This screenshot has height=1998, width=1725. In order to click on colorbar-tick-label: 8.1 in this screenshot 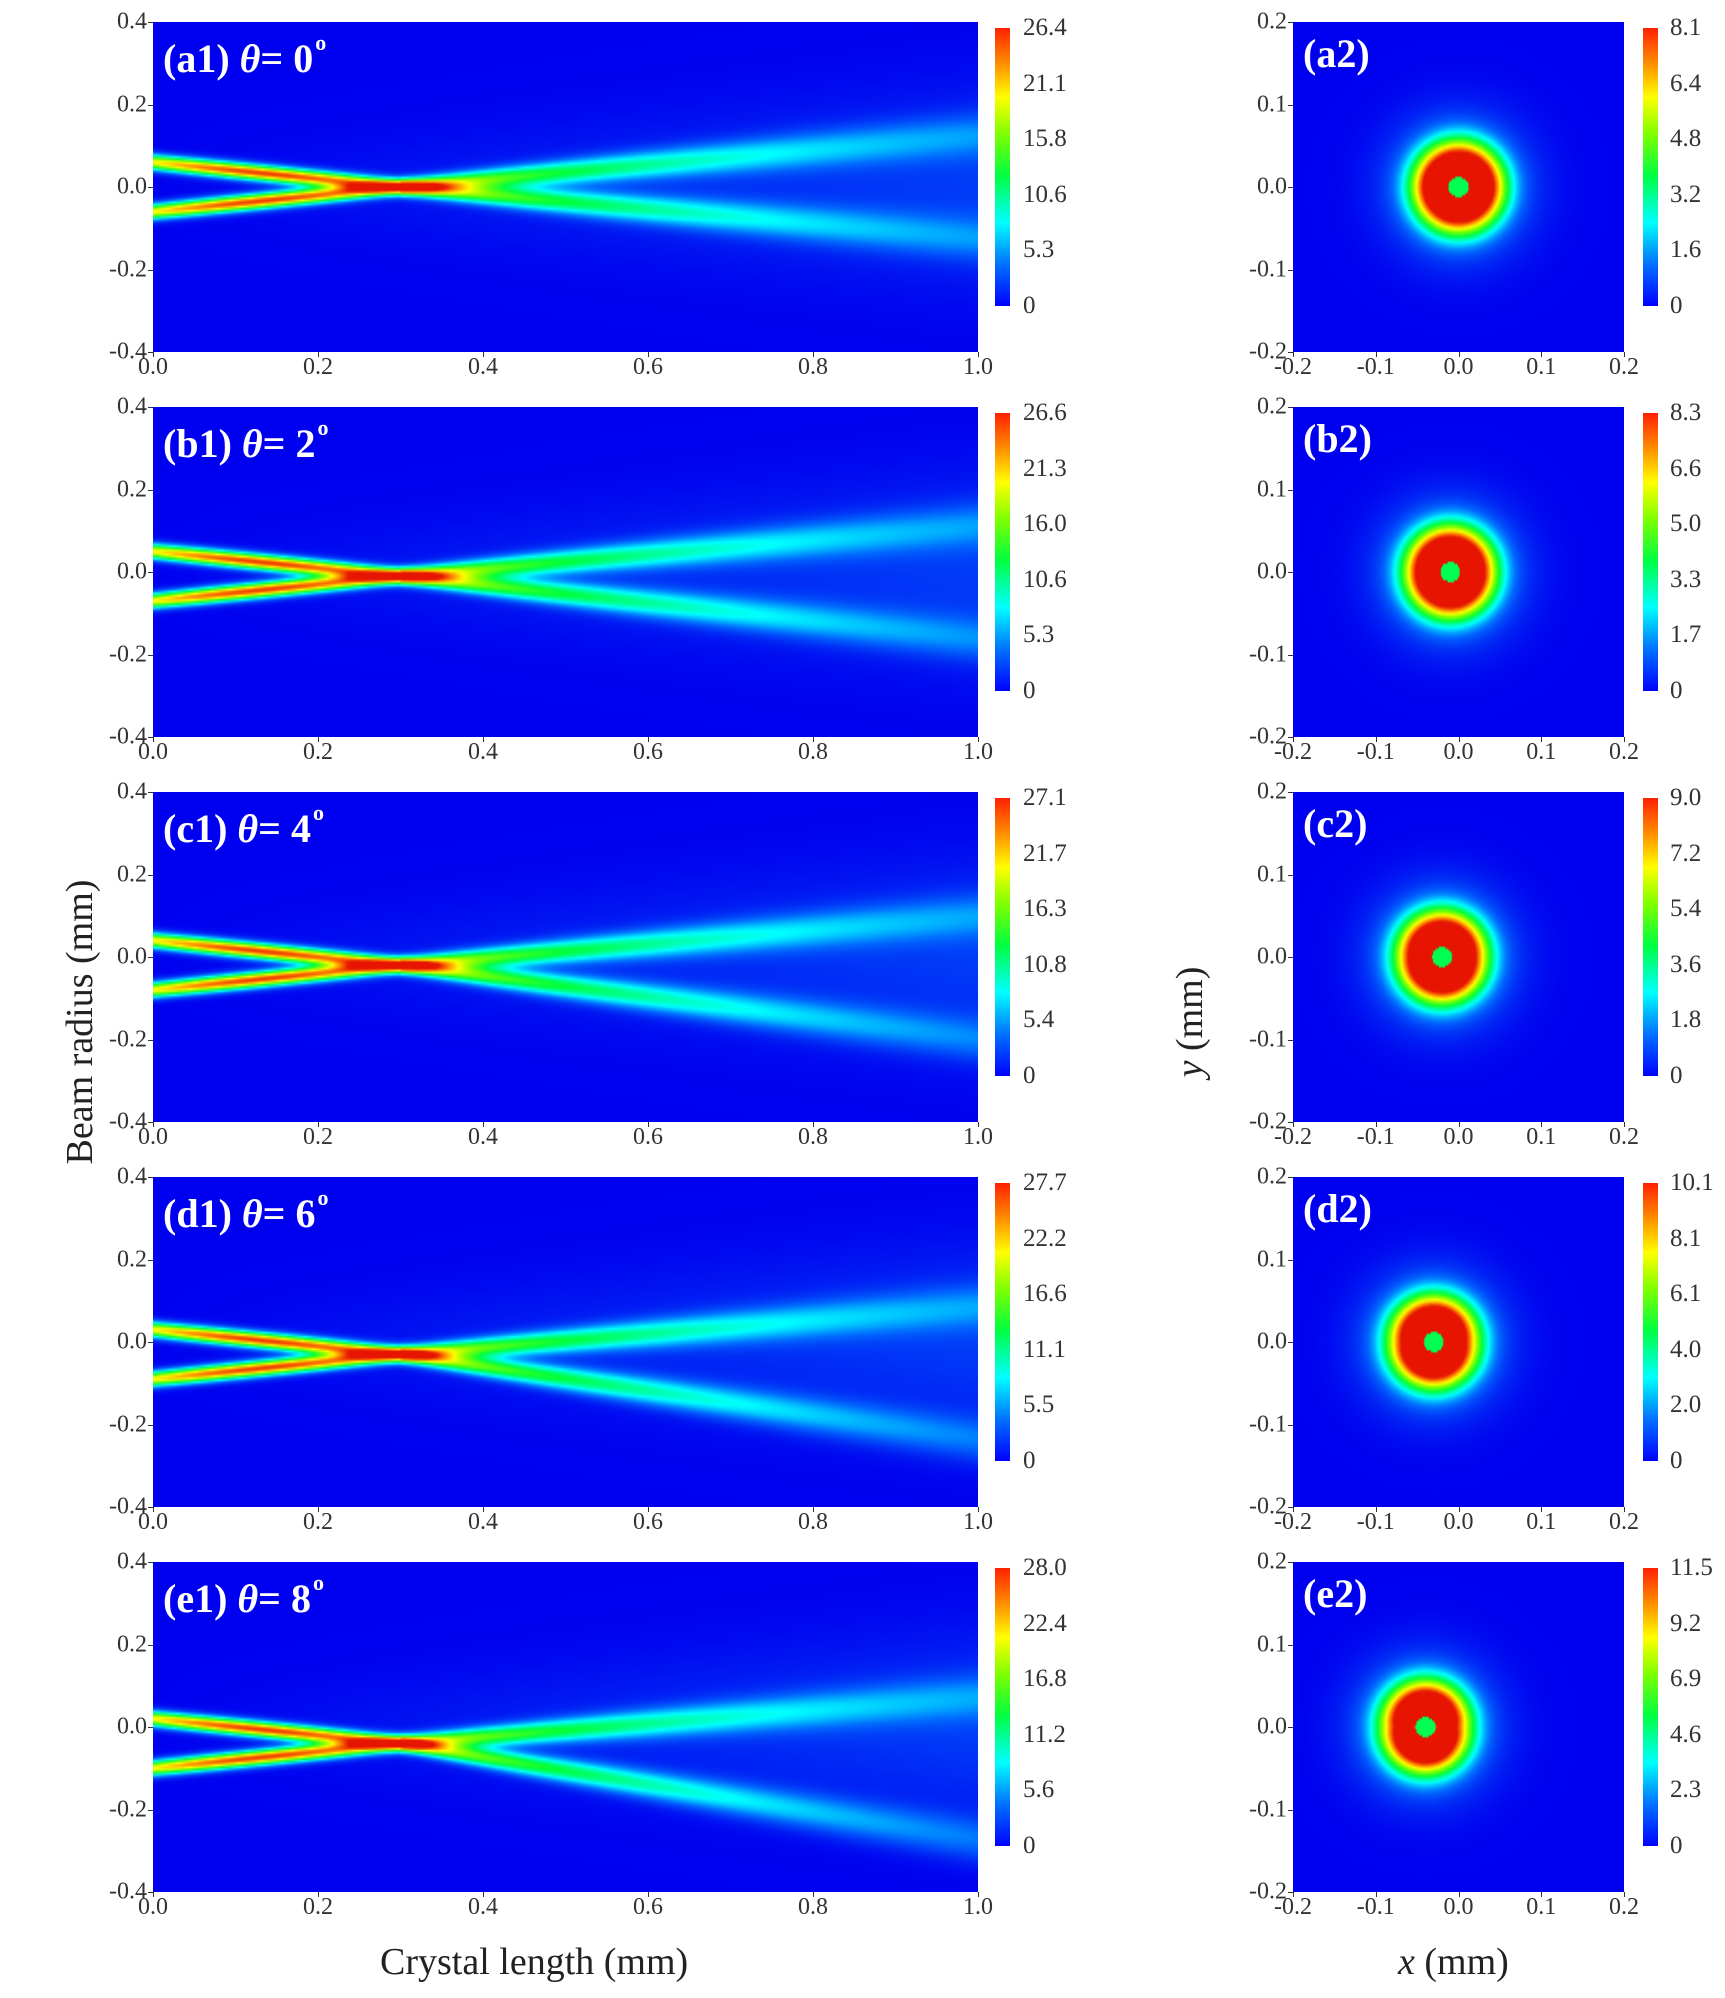, I will do `click(1686, 27)`.